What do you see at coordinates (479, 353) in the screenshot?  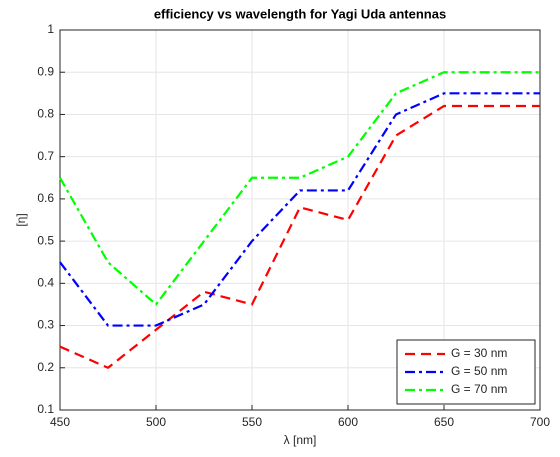 I see `legend-label: G = 30 nm` at bounding box center [479, 353].